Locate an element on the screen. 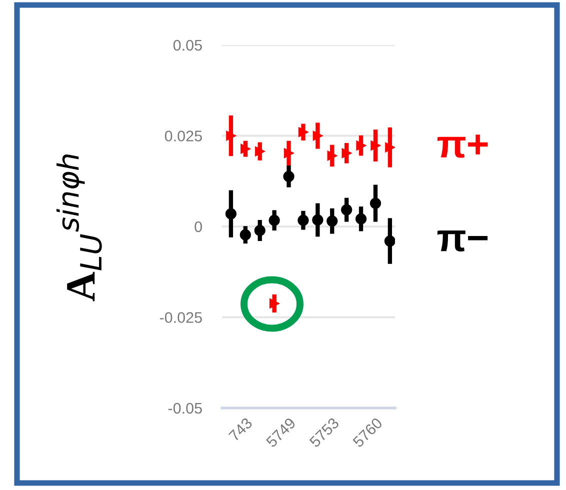 This screenshot has height=490, width=566. y-tick-label: 0.025 is located at coordinates (183, 136).